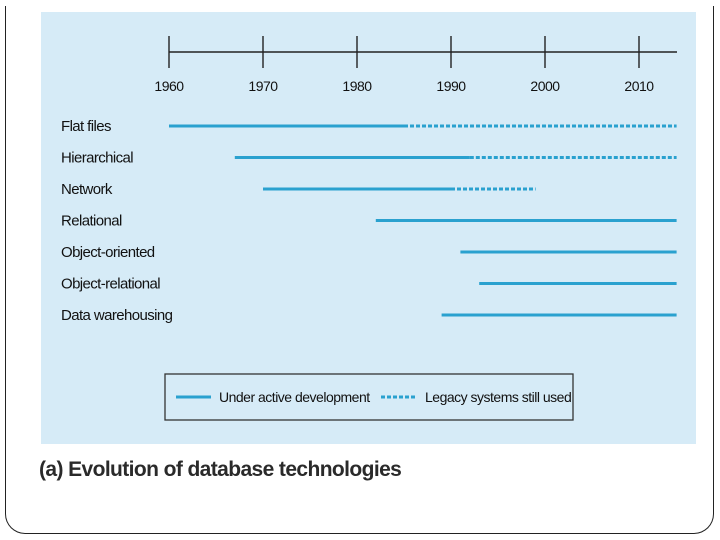  What do you see at coordinates (451, 86) in the screenshot?
I see `axis-tick-label: 1990` at bounding box center [451, 86].